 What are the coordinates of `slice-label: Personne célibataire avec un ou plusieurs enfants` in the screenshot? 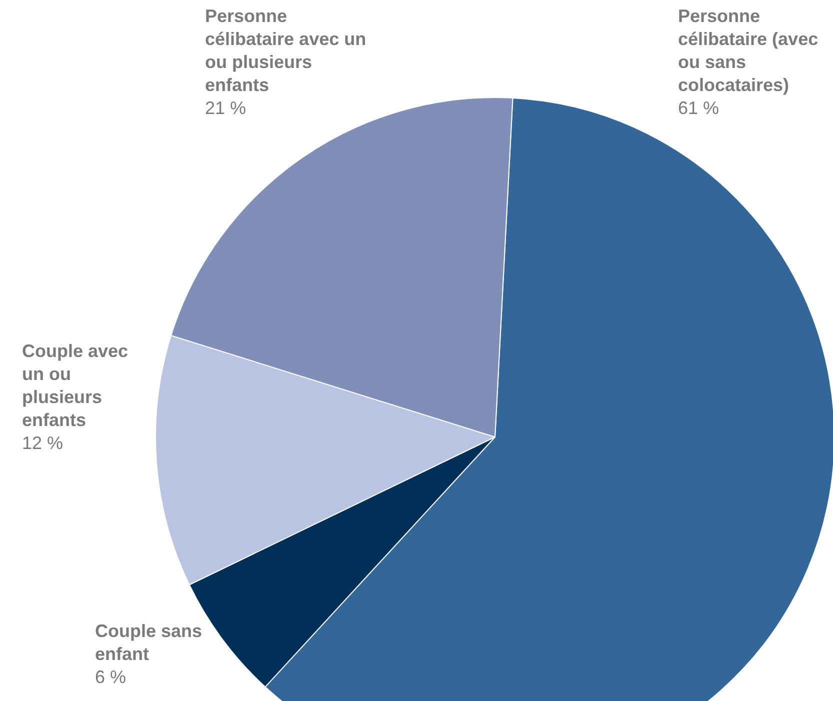 It's located at (286, 51).